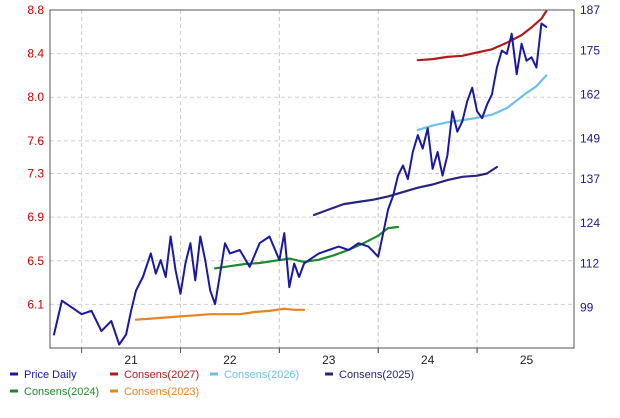  I want to click on series-line-consens-2026, so click(482, 102).